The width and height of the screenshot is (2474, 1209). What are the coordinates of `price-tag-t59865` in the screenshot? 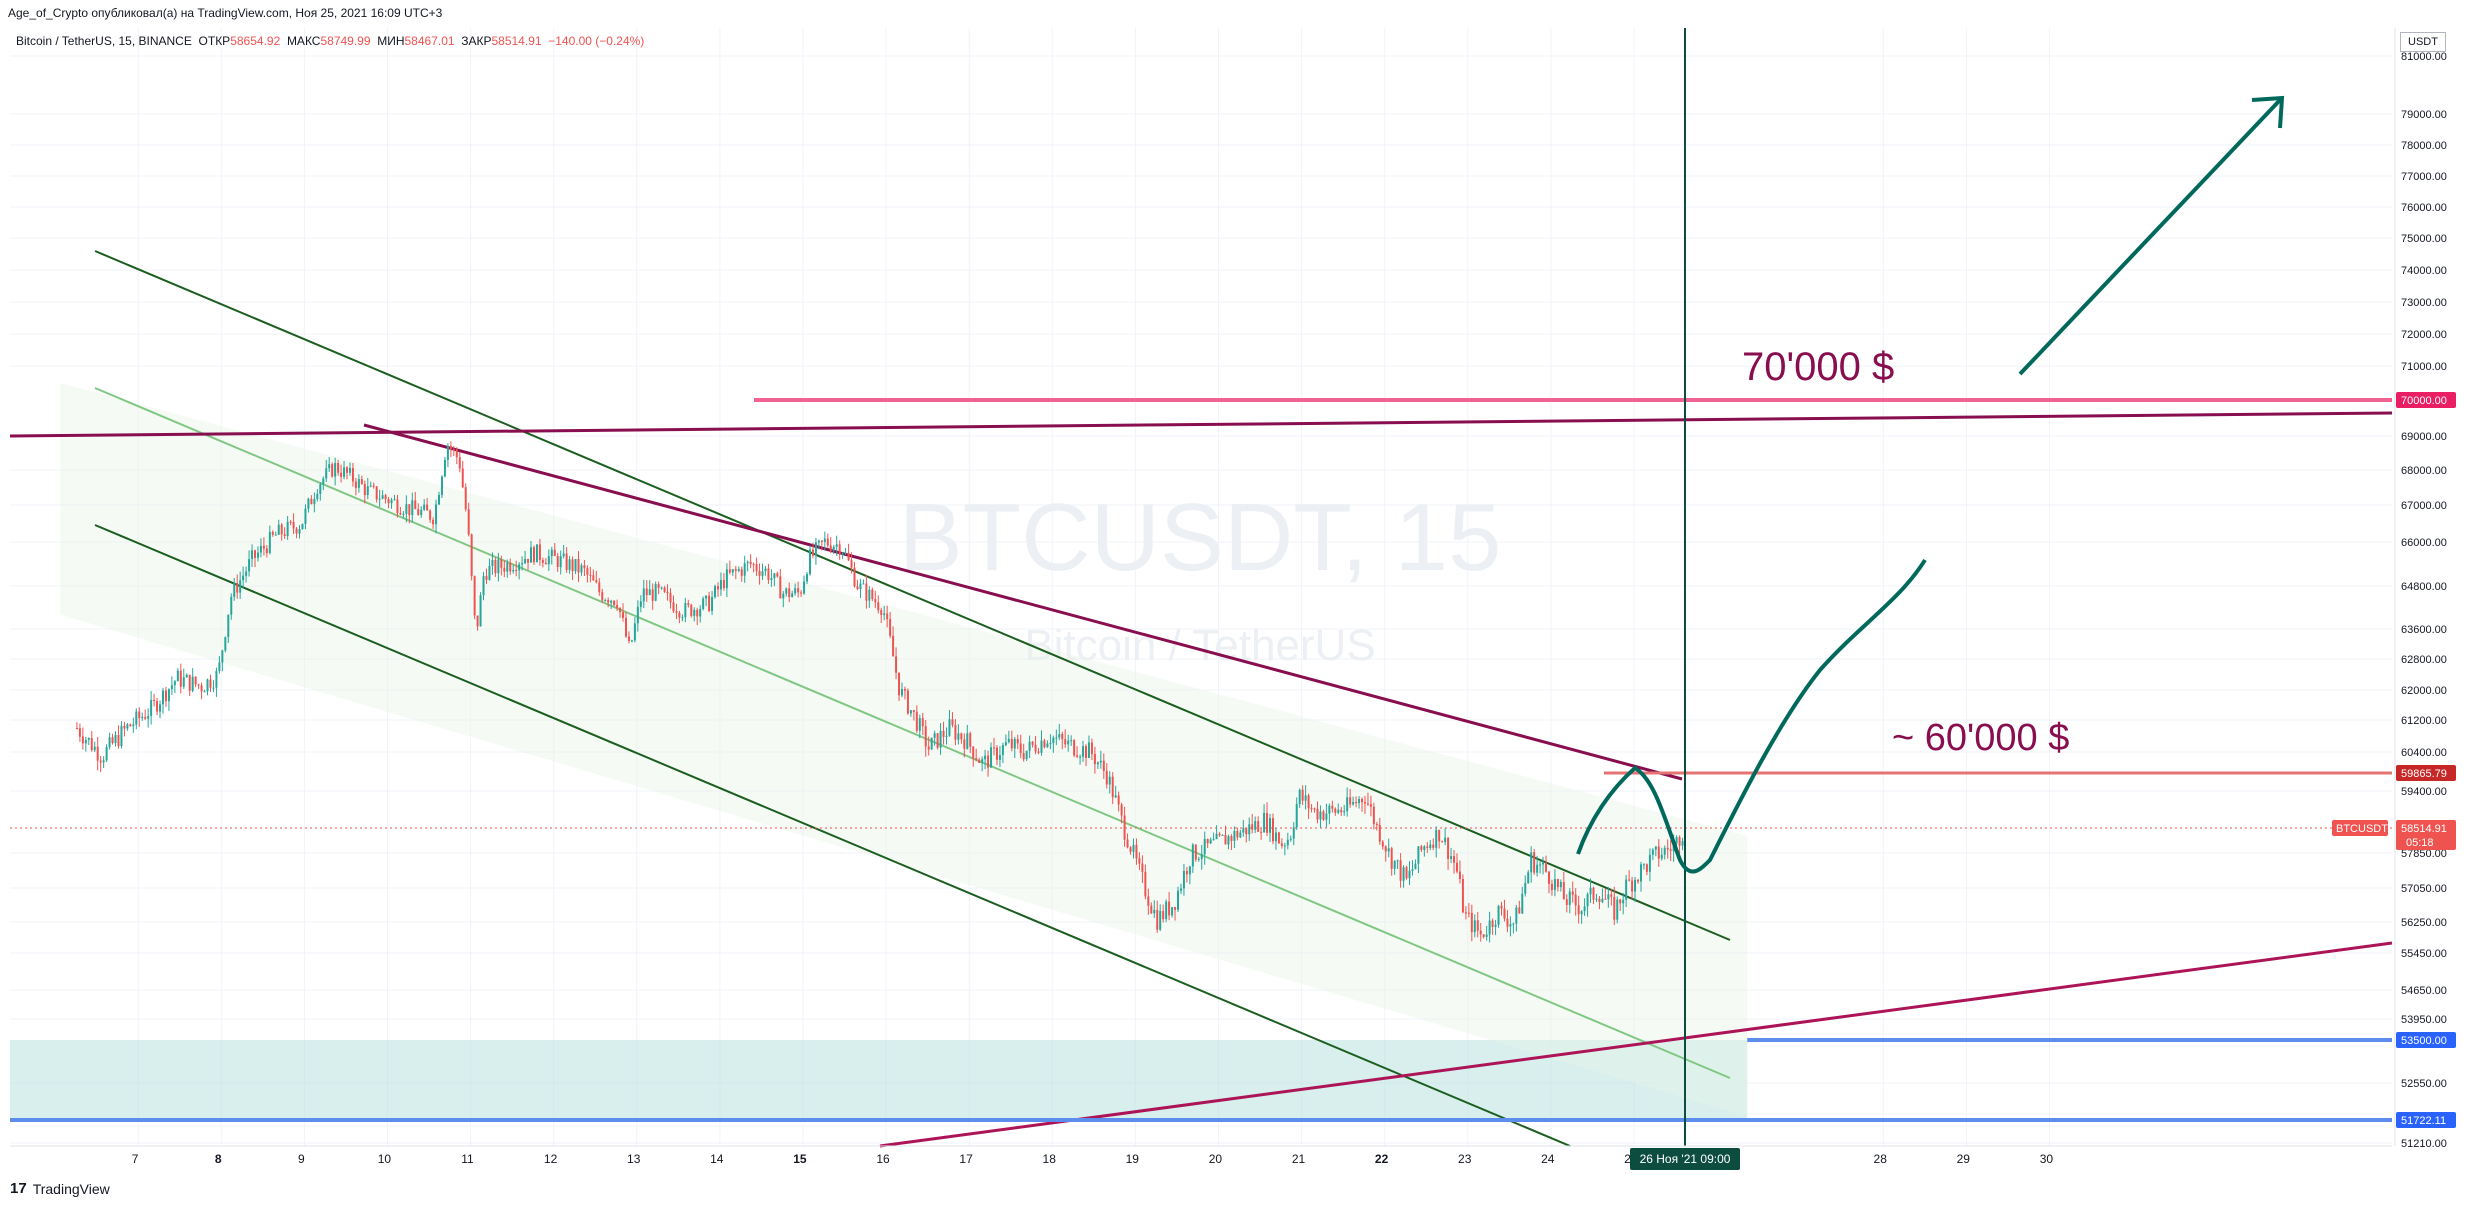 It's located at (2426, 773).